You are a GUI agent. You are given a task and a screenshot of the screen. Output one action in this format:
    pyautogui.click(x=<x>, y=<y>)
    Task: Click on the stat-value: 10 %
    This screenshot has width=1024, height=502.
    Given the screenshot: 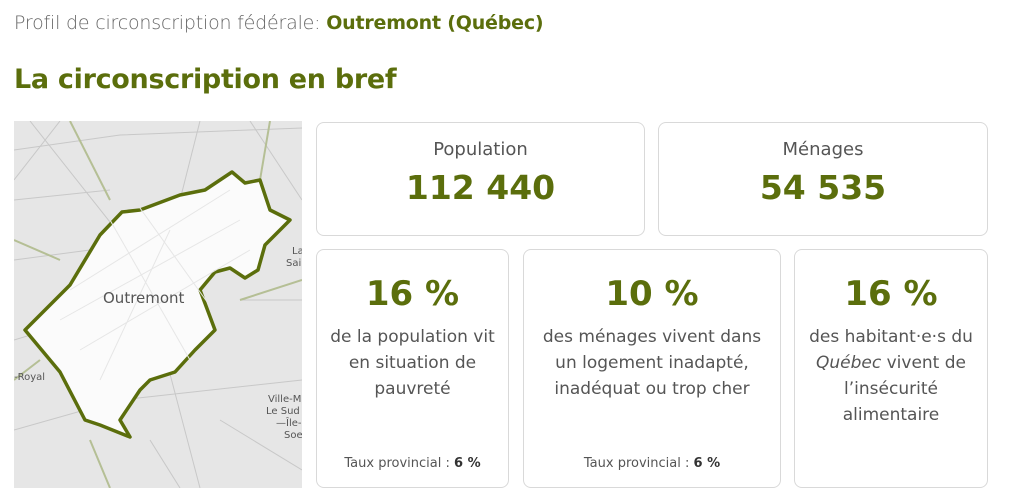 What is the action you would take?
    pyautogui.click(x=652, y=294)
    